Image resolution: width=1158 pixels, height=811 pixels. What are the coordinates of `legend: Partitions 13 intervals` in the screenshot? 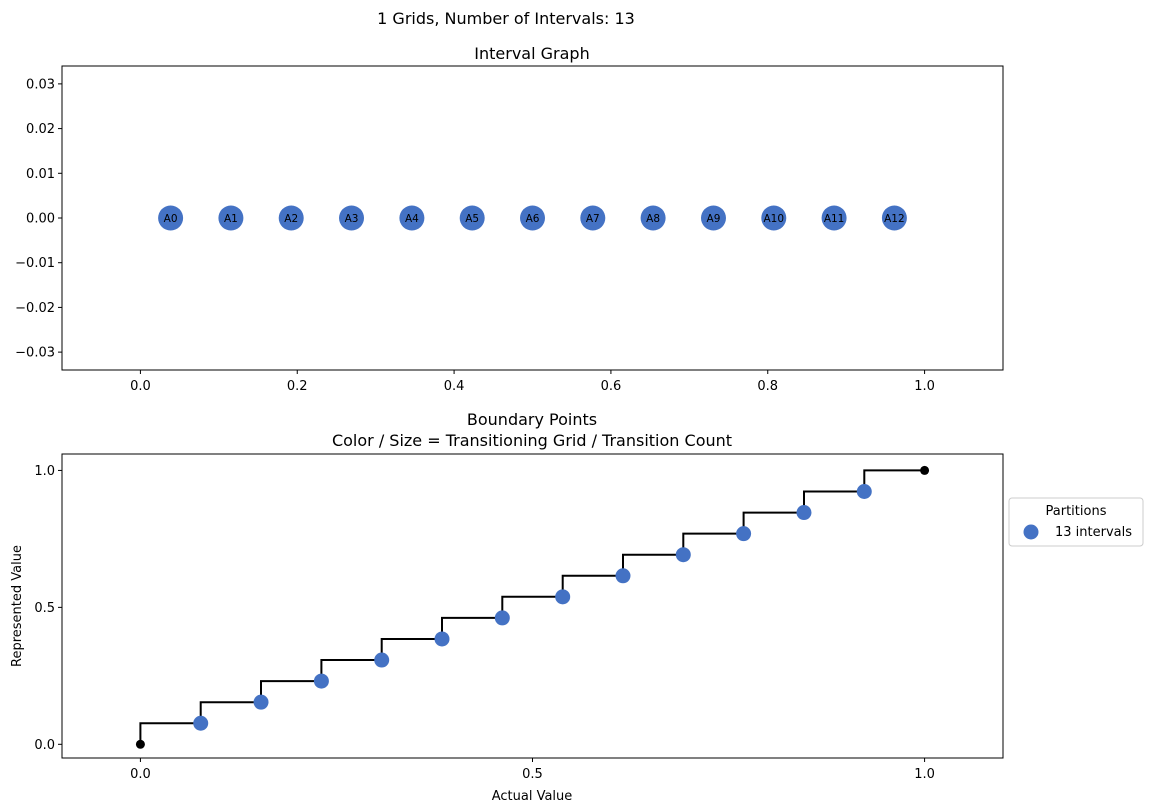 It's located at (1076, 522).